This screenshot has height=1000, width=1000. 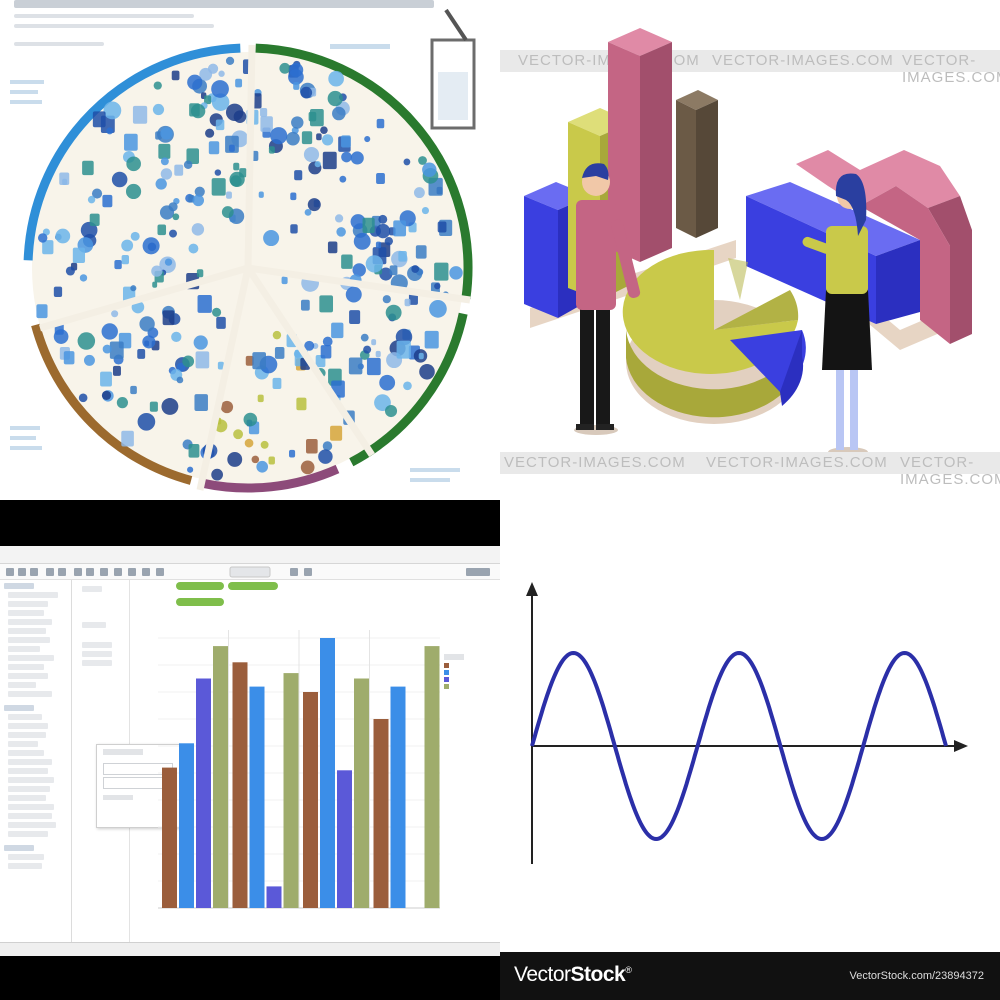 I want to click on menu-bar, so click(x=250, y=555).